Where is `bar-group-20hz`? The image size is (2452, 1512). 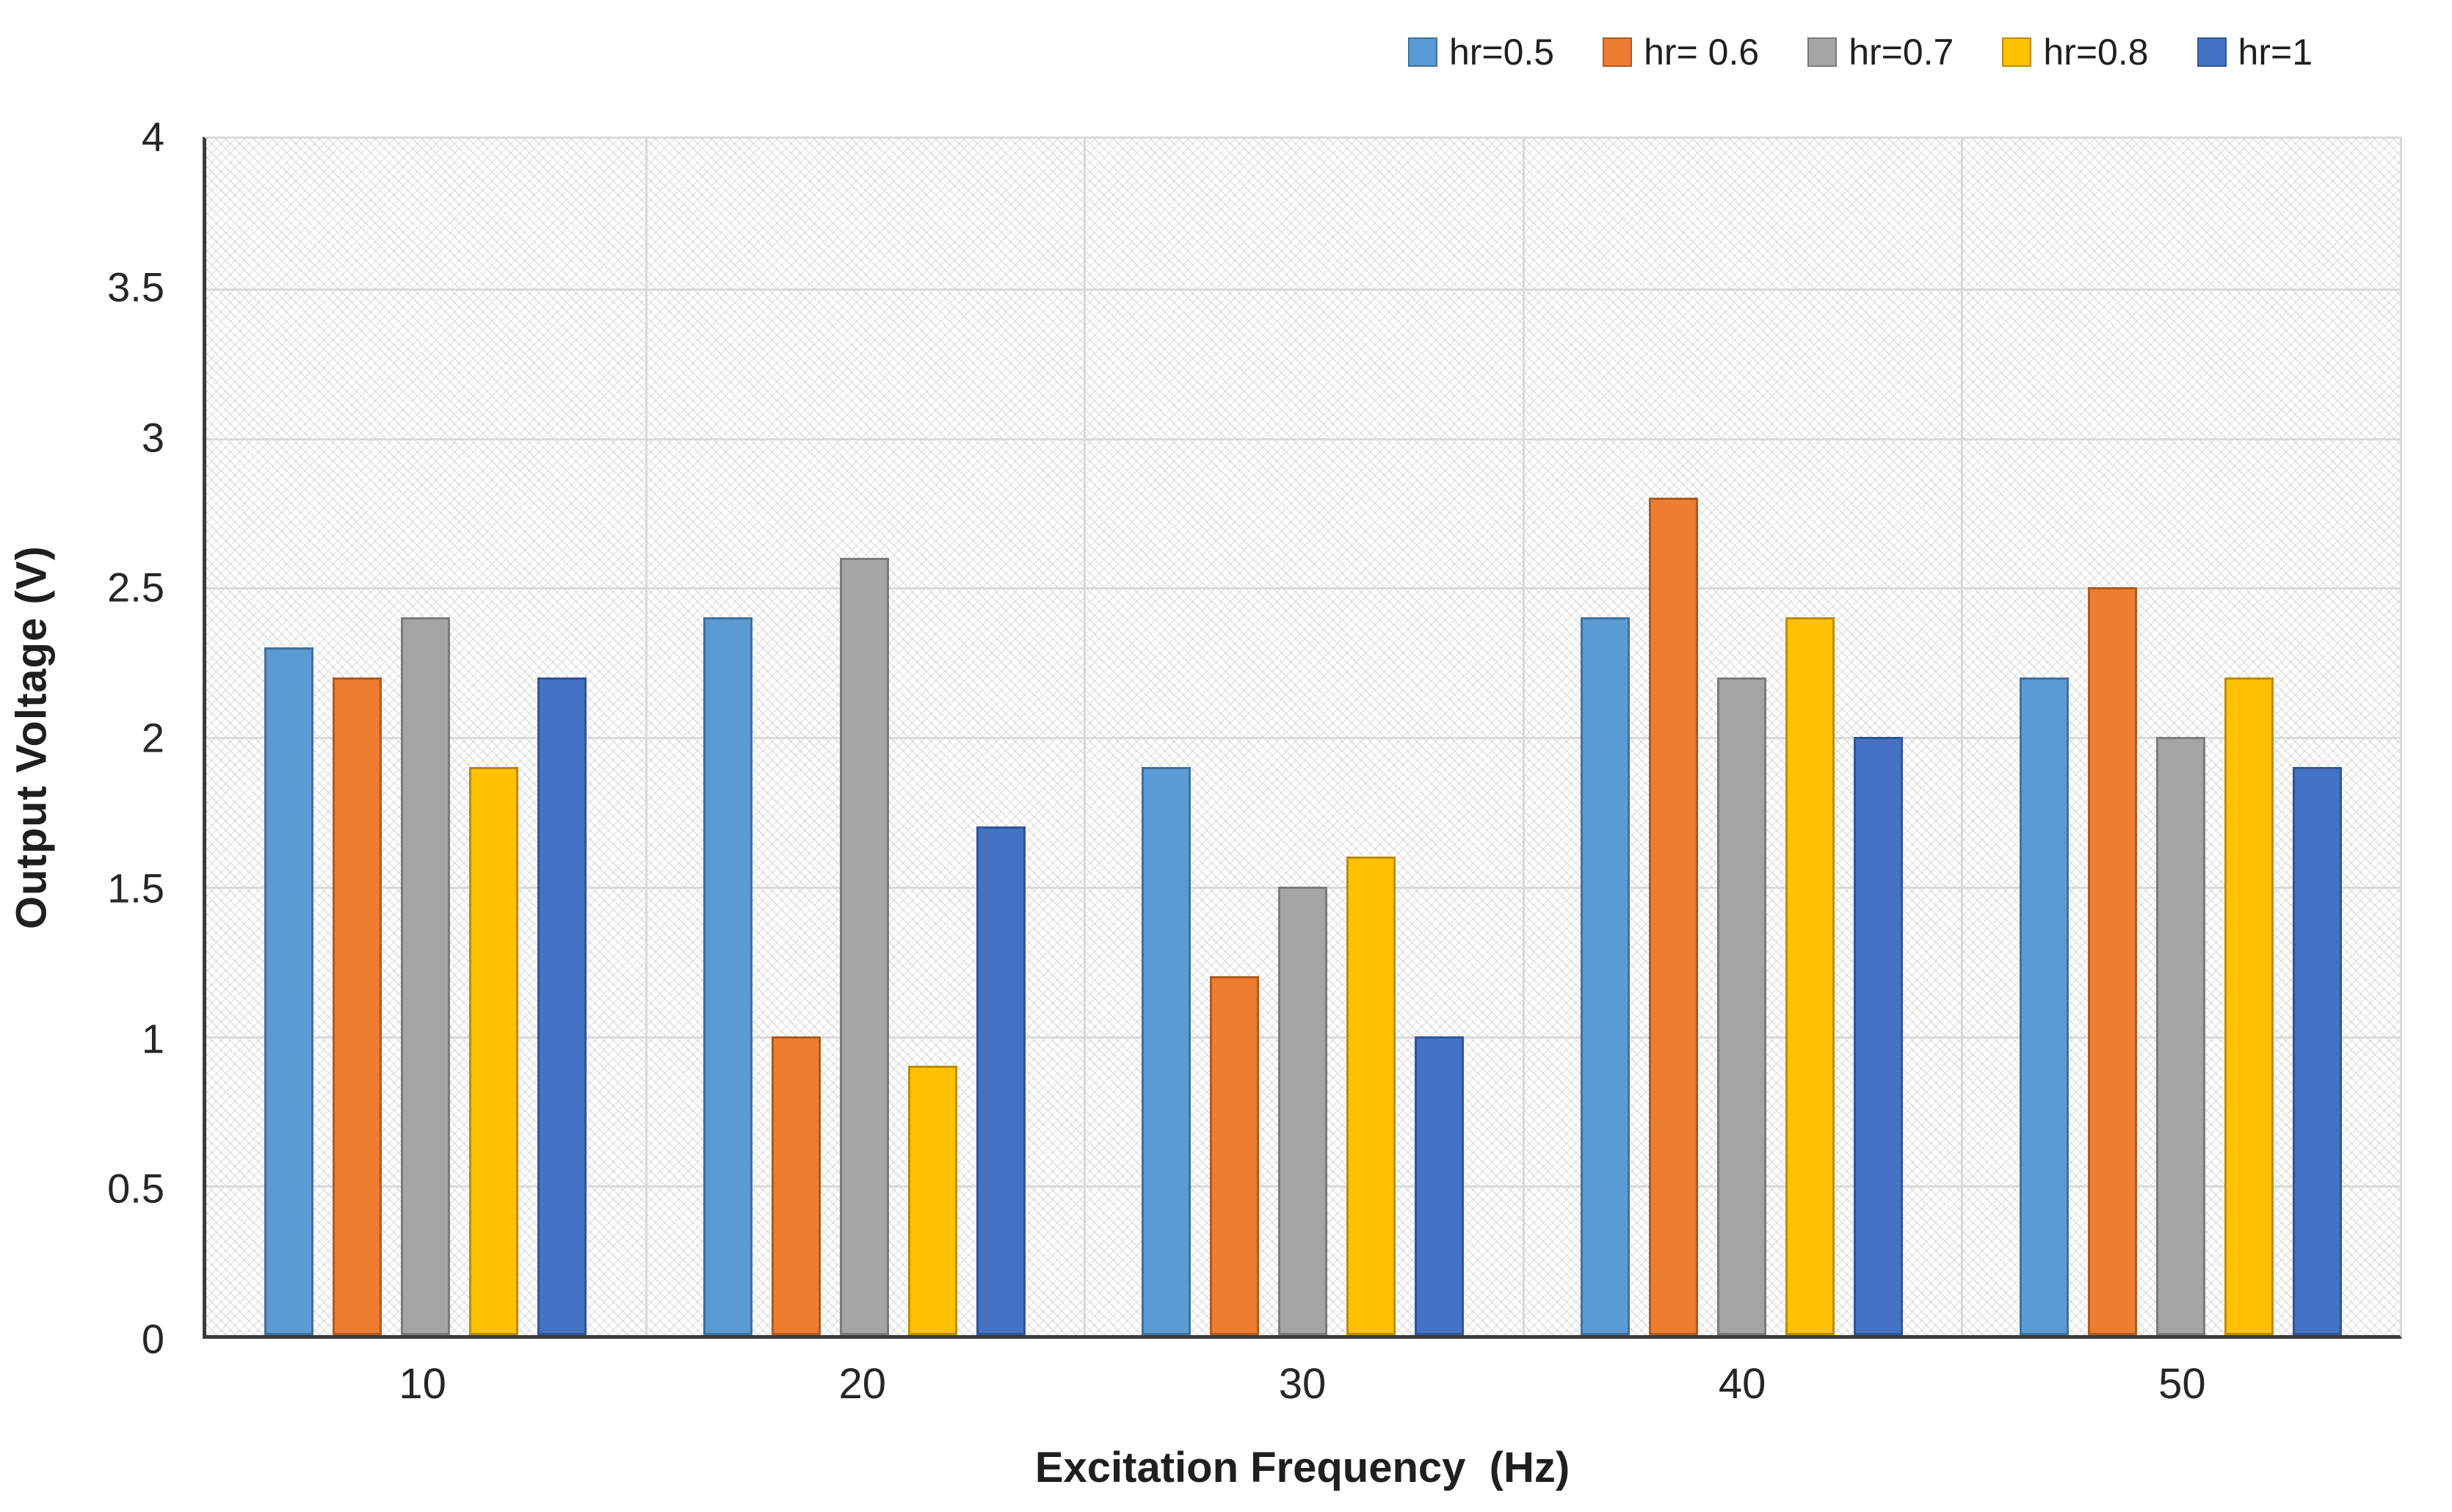 bar-group-20hz is located at coordinates (864, 737).